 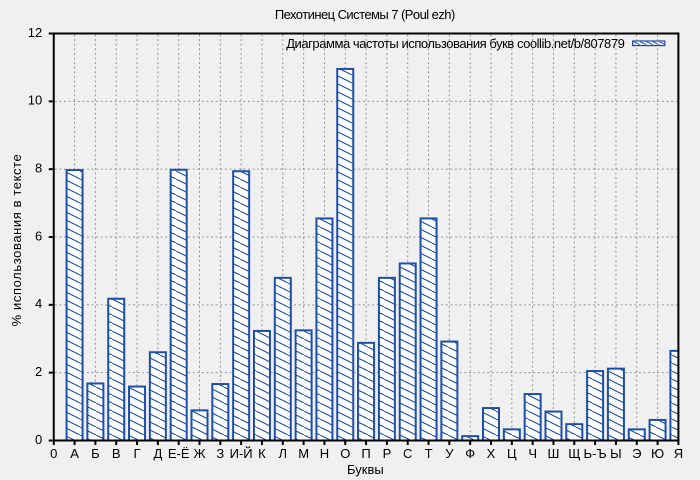 What do you see at coordinates (365, 453) in the screenshot?
I see `svg-text: П` at bounding box center [365, 453].